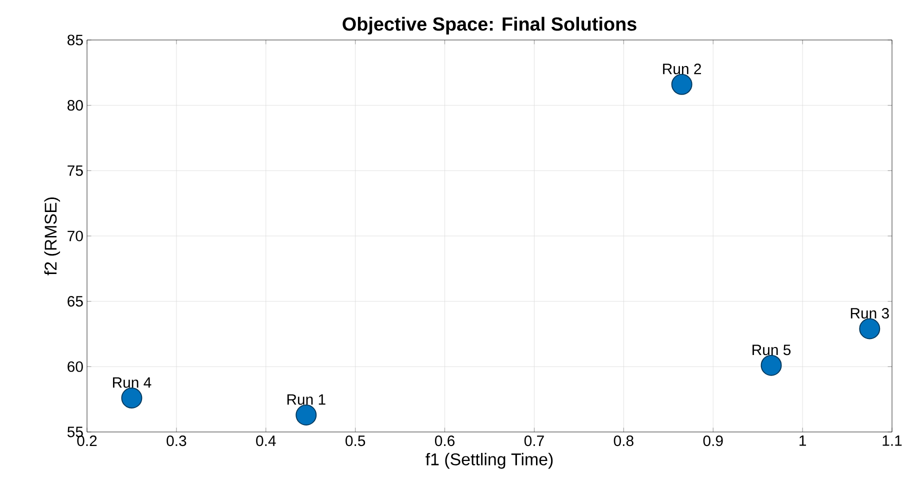  What do you see at coordinates (75, 366) in the screenshot?
I see `y-tick-label: 60` at bounding box center [75, 366].